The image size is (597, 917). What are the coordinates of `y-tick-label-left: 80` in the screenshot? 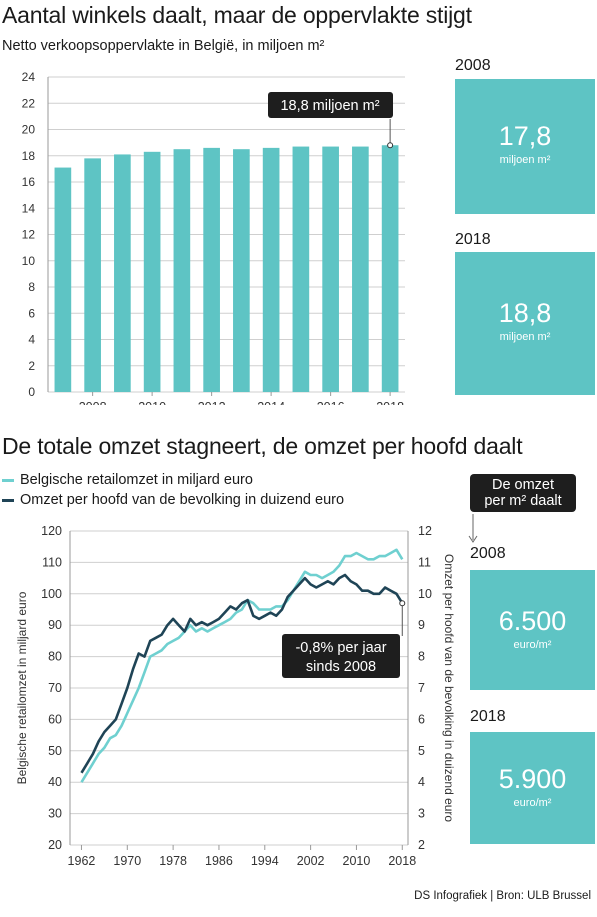 It's located at (55, 657).